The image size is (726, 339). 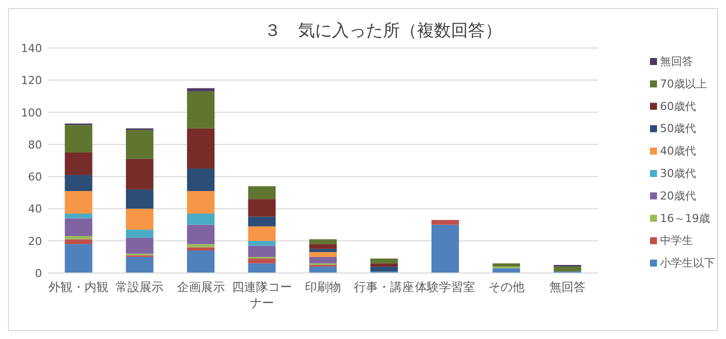 I want to click on y-tick-label: 100, so click(x=31, y=113).